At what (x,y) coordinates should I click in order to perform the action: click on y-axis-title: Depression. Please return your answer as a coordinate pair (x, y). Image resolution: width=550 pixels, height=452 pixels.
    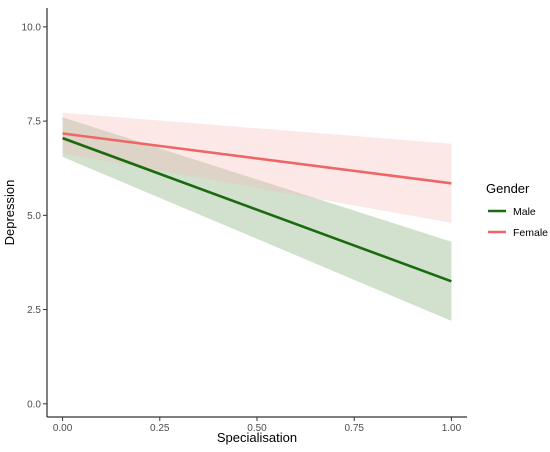
    Looking at the image, I should click on (9, 213).